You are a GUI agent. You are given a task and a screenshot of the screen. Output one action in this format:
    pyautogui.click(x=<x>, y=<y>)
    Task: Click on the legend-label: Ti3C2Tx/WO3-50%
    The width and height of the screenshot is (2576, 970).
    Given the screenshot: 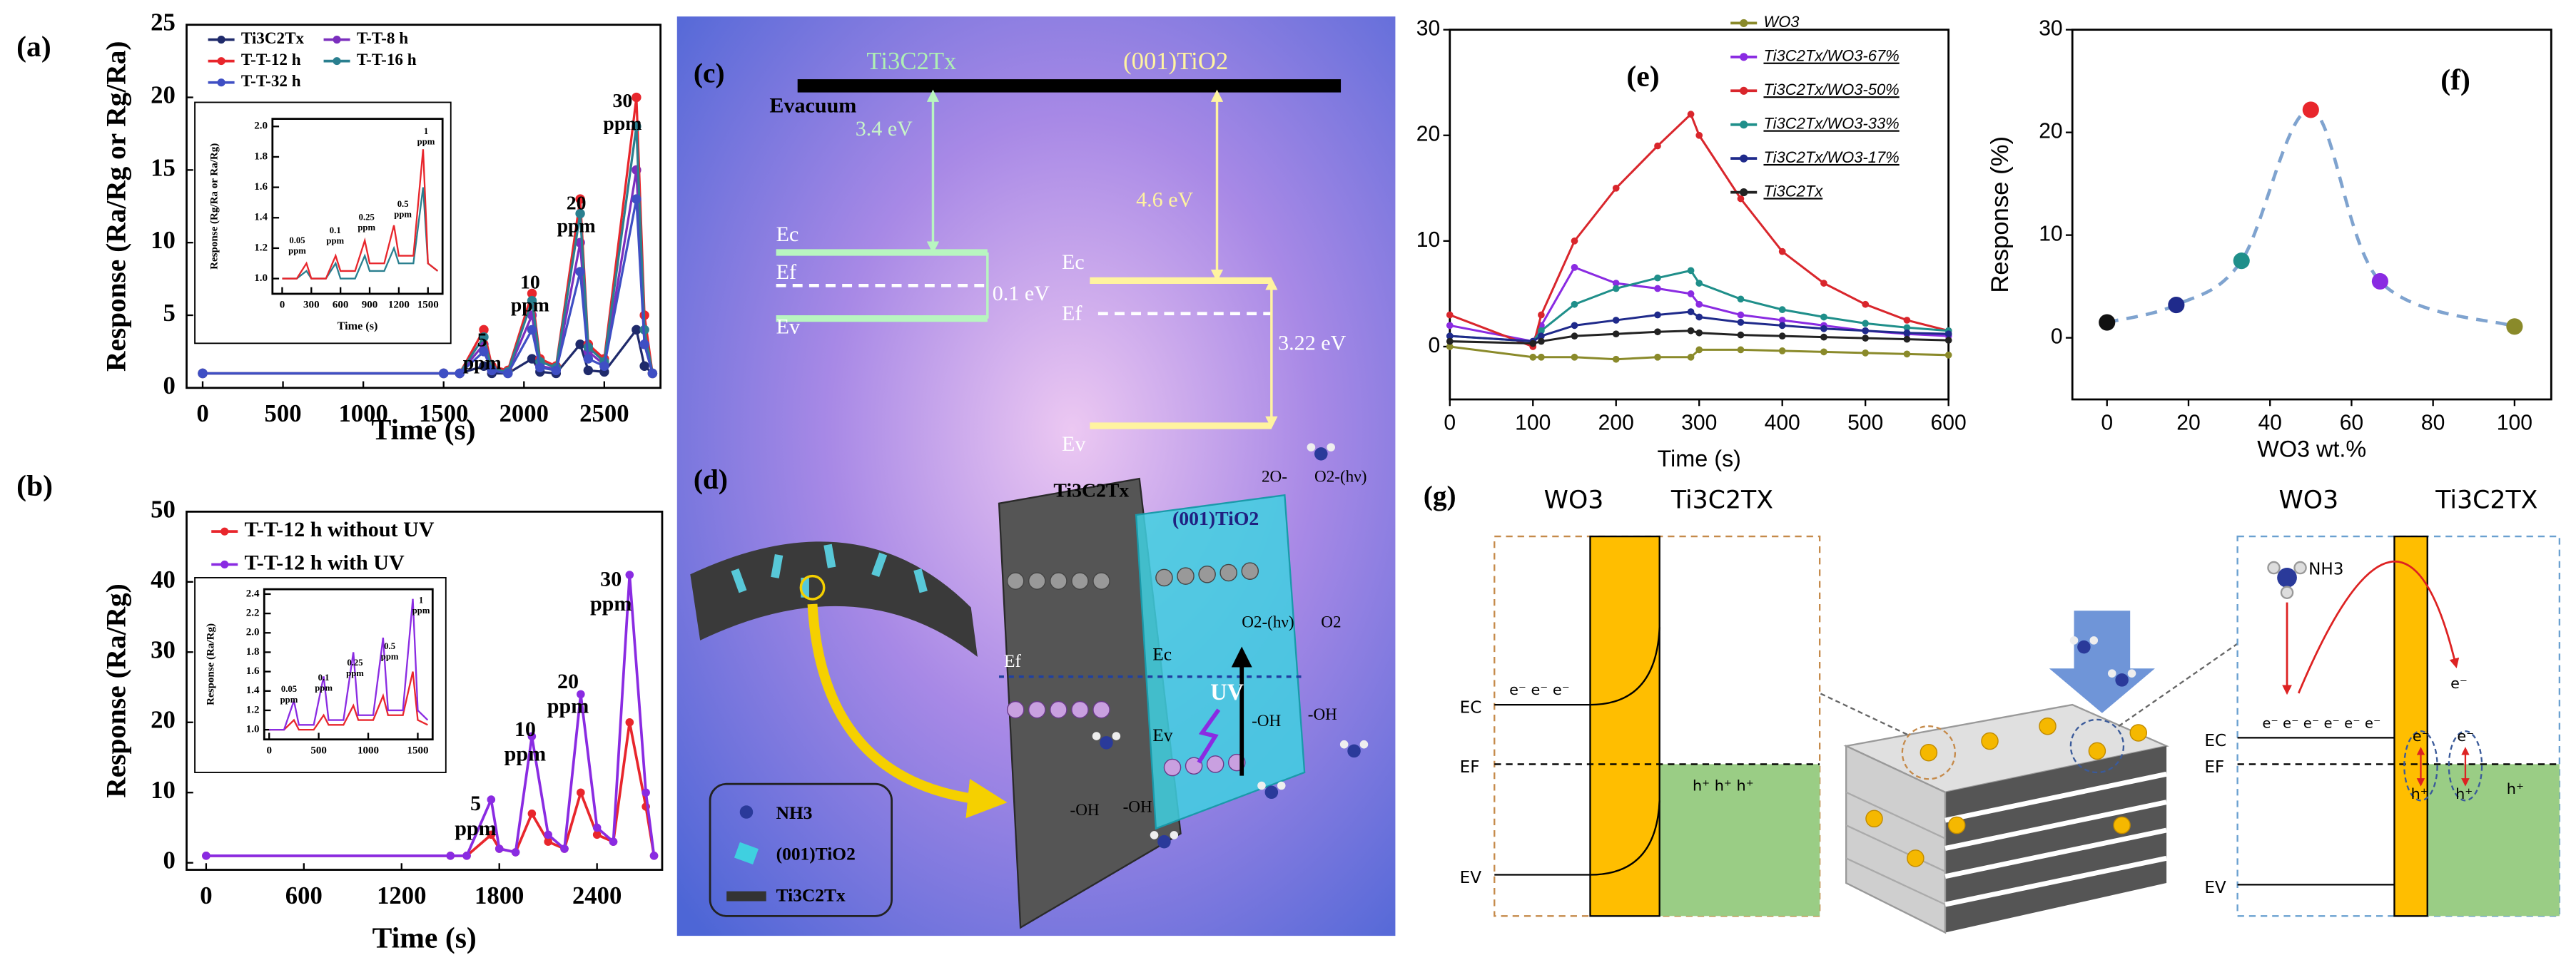 What is the action you would take?
    pyautogui.click(x=1831, y=89)
    